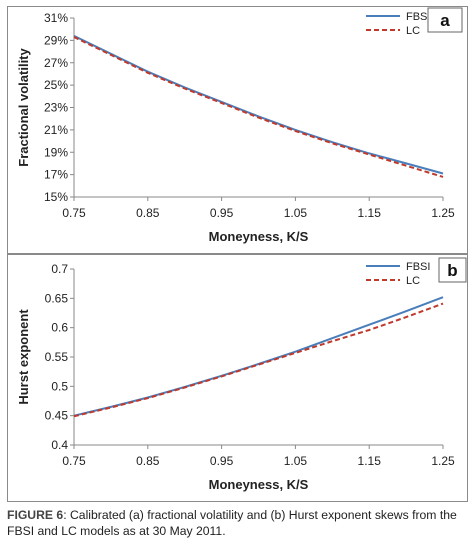 The height and width of the screenshot is (548, 473). What do you see at coordinates (56, 130) in the screenshot?
I see `y-tick-label: 21%` at bounding box center [56, 130].